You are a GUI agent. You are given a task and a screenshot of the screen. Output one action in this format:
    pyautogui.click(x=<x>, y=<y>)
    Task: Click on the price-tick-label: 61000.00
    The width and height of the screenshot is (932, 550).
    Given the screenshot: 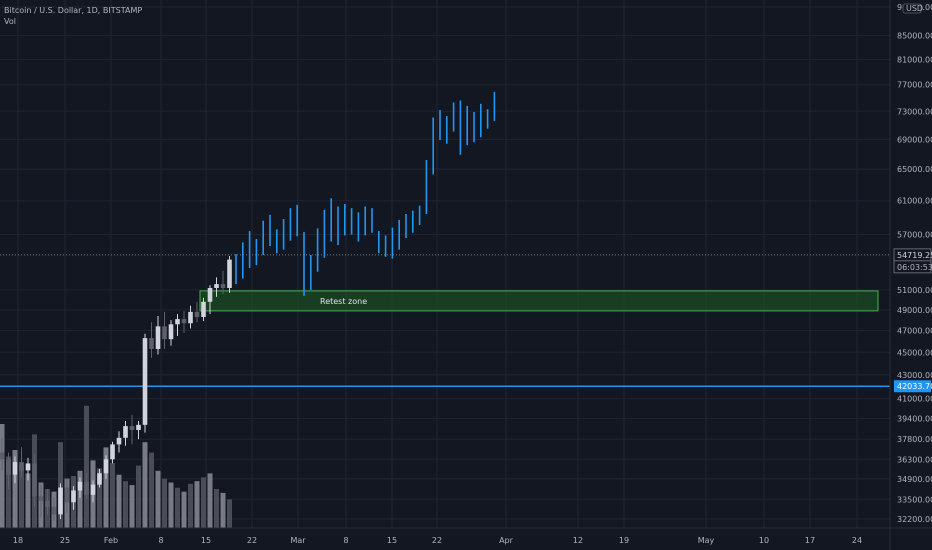 What is the action you would take?
    pyautogui.click(x=914, y=201)
    